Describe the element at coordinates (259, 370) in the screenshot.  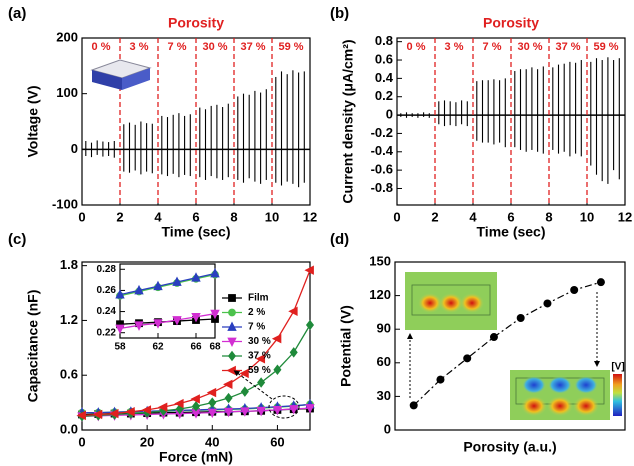
I see `legend-label: 59 %` at that location.